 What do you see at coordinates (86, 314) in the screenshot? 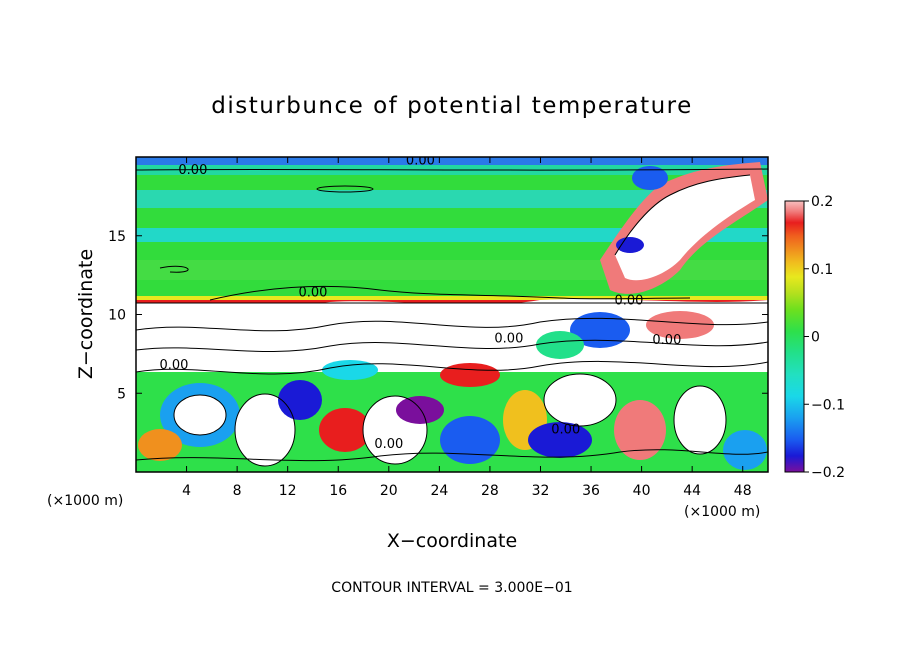
I see `y-axis-label: Z−coordinate` at bounding box center [86, 314].